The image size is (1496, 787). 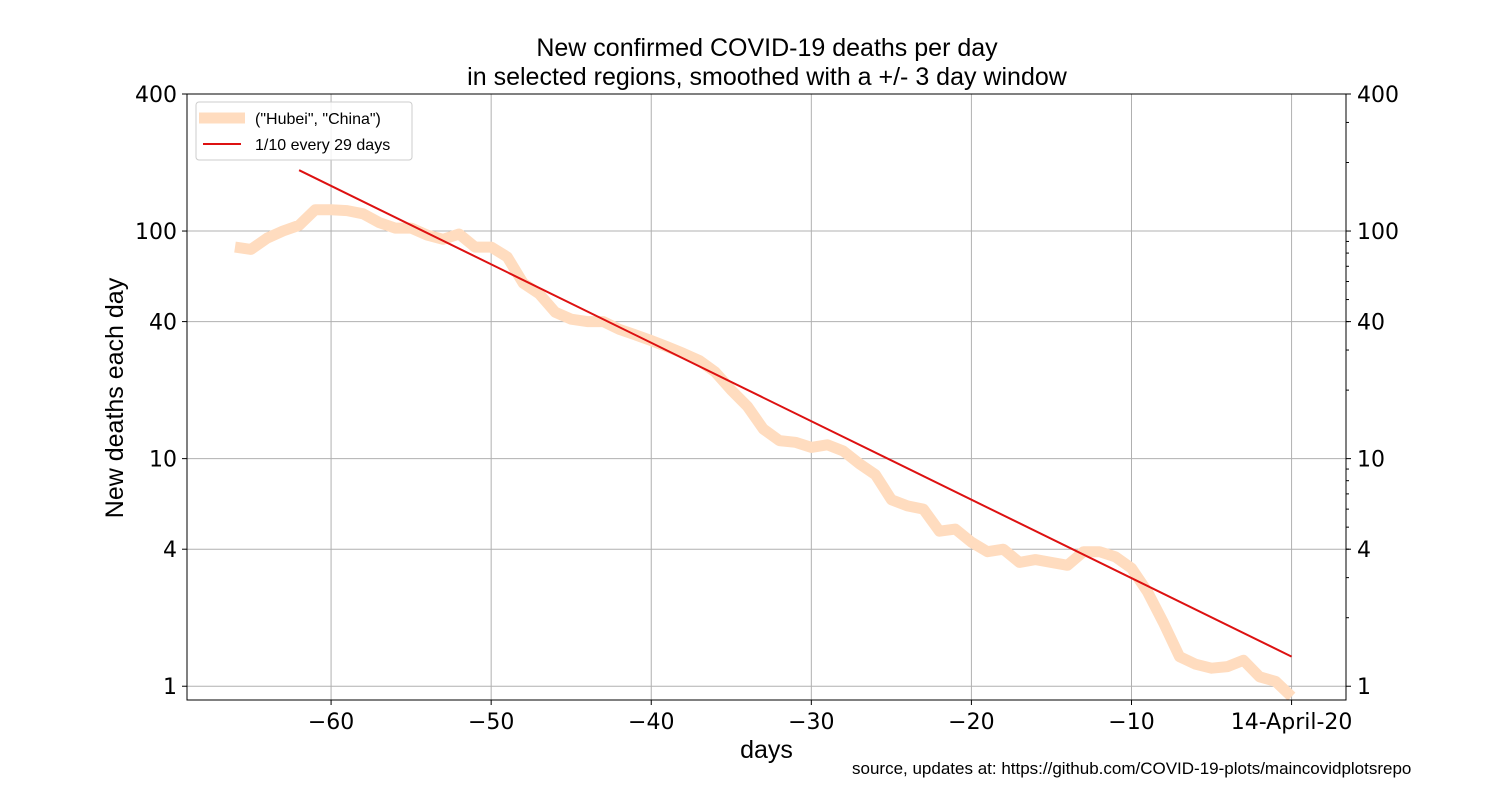 I want to click on y-tick-label-left: 40, so click(x=163, y=323).